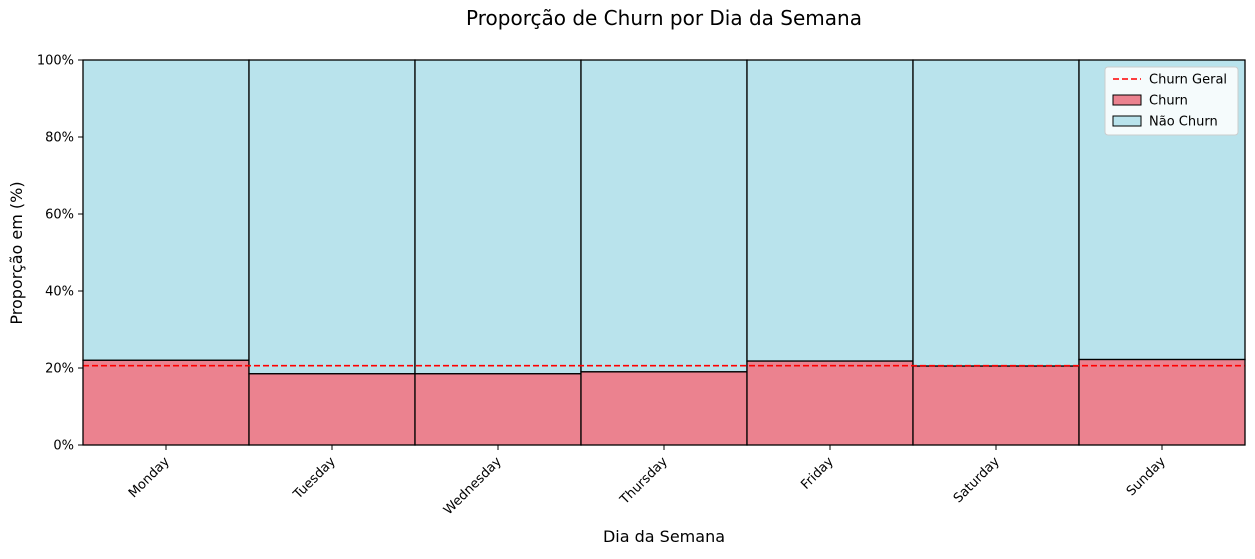 This screenshot has width=1255, height=559. I want to click on legend-label-nao-churn: Não Churn, so click(1183, 122).